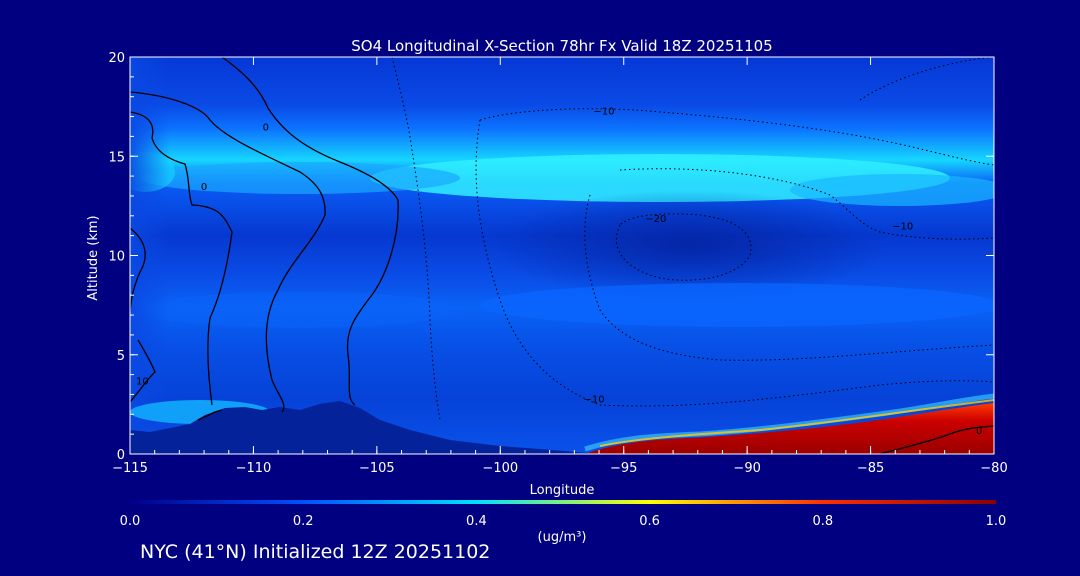 The width and height of the screenshot is (1080, 576). What do you see at coordinates (142, 382) in the screenshot?
I see `contour-label: 10` at bounding box center [142, 382].